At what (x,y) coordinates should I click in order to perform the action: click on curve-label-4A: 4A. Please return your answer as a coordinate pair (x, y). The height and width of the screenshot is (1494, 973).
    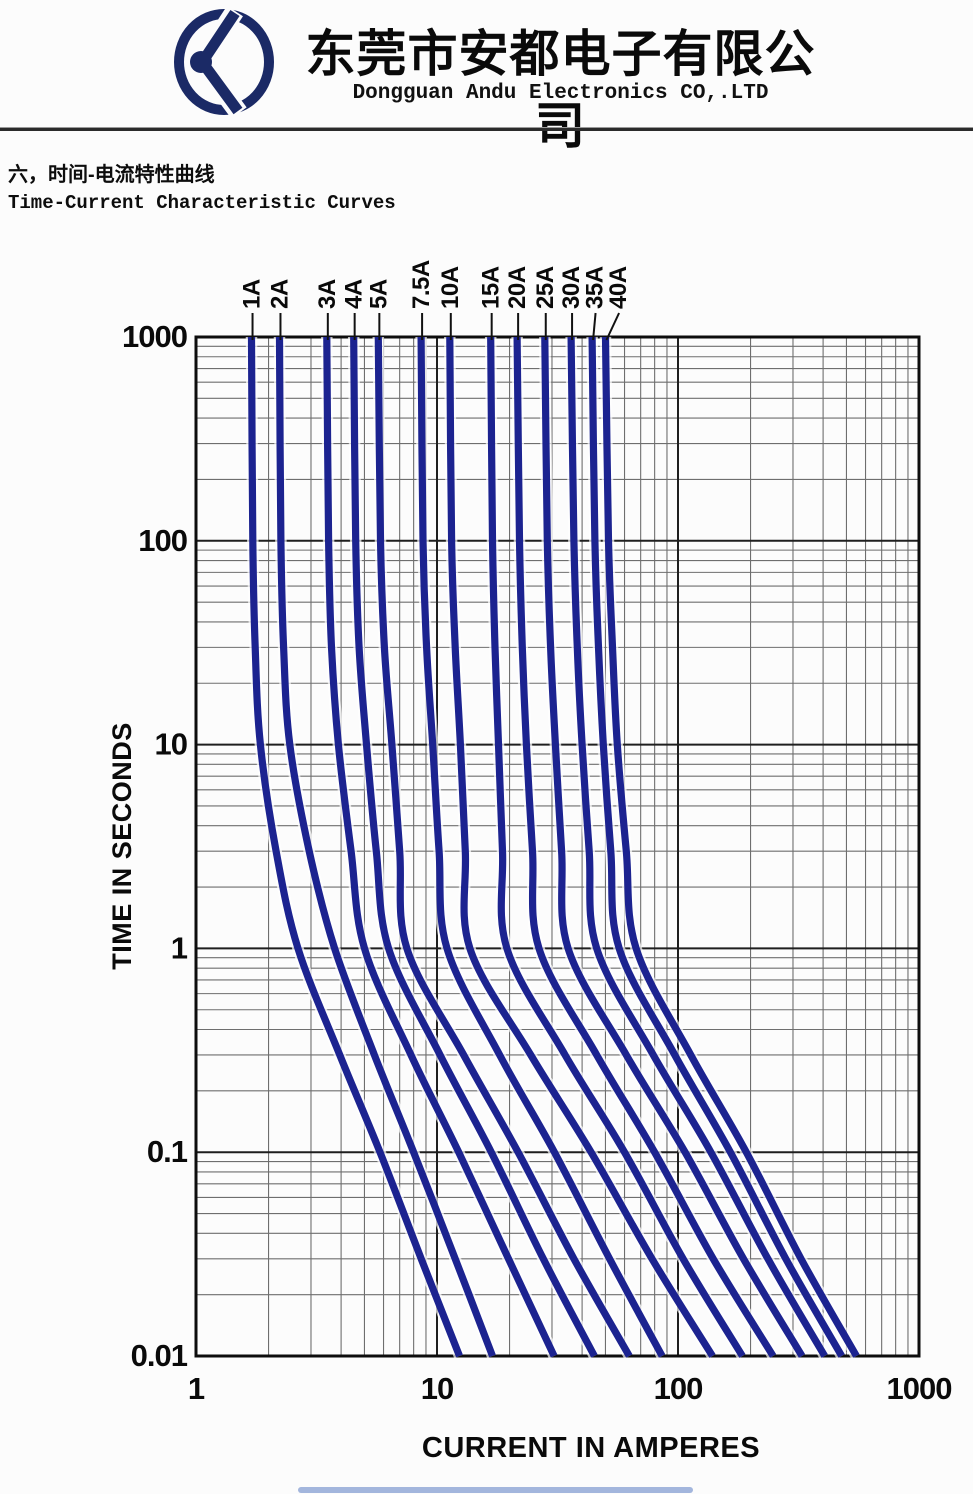
    Looking at the image, I should click on (354, 294).